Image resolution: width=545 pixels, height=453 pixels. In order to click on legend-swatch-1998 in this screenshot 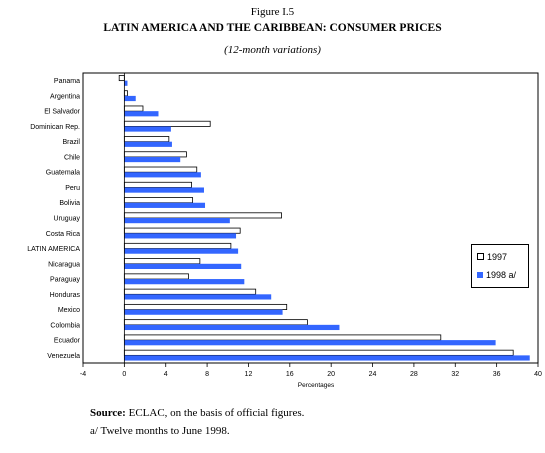, I will do `click(480, 274)`.